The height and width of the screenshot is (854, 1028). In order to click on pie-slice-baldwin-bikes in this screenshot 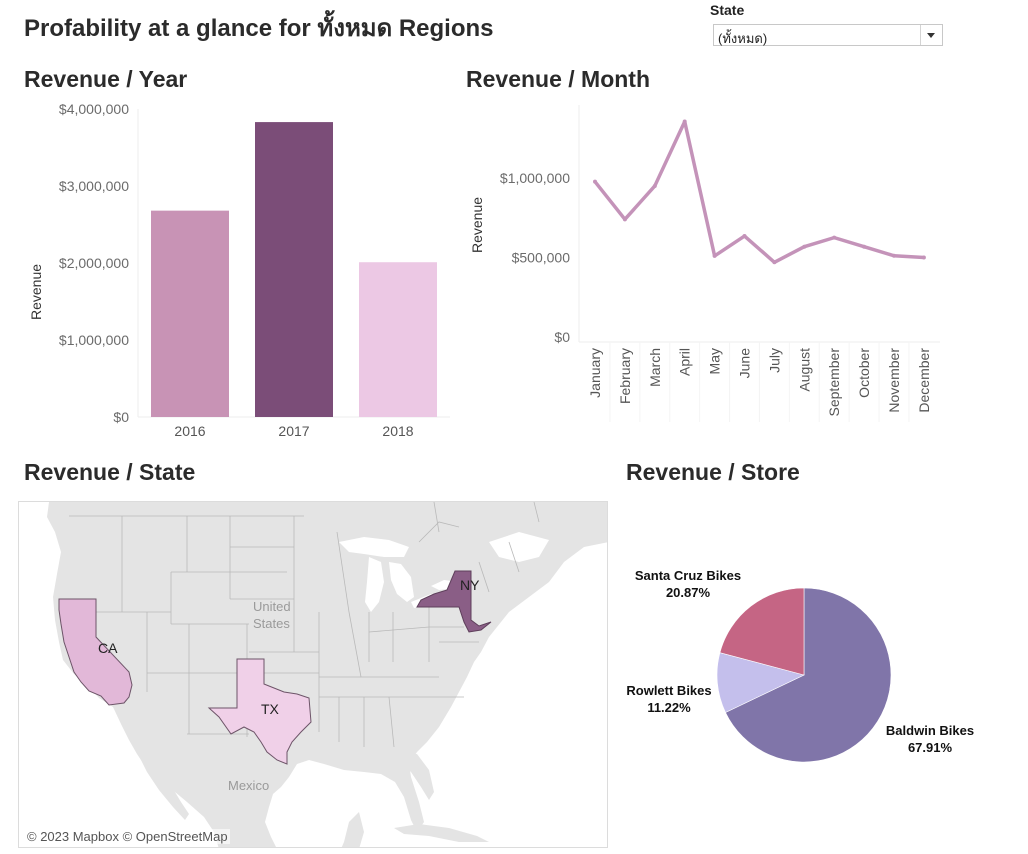, I will do `click(808, 675)`.